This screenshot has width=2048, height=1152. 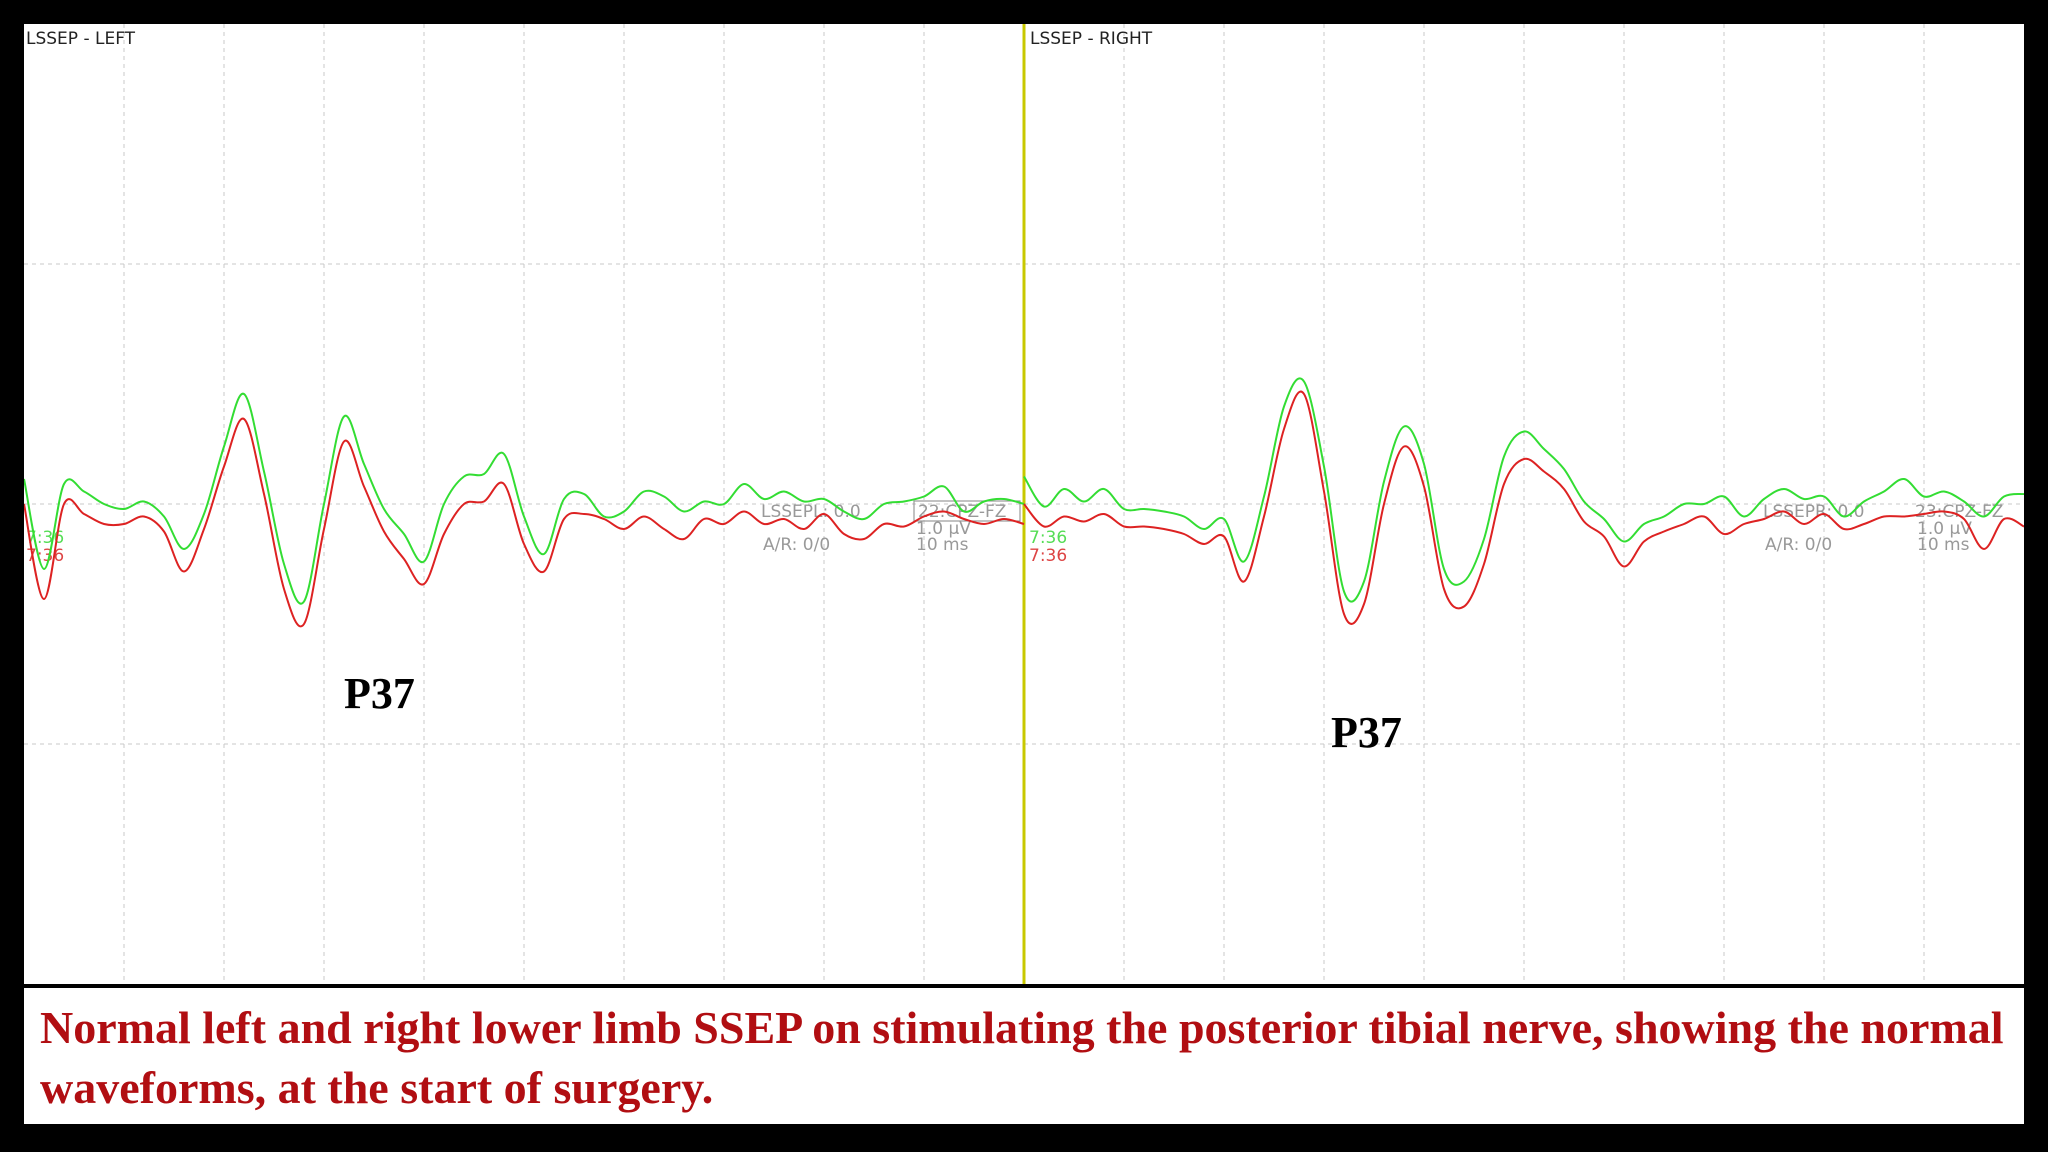 I want to click on trace-green-right, so click(x=1523, y=490).